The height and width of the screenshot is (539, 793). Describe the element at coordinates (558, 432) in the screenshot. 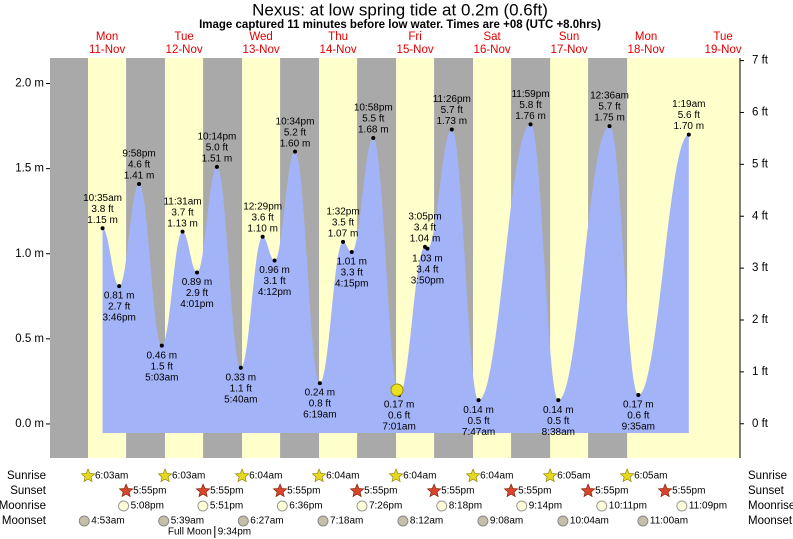

I see `tide-label: 8:38am` at that location.